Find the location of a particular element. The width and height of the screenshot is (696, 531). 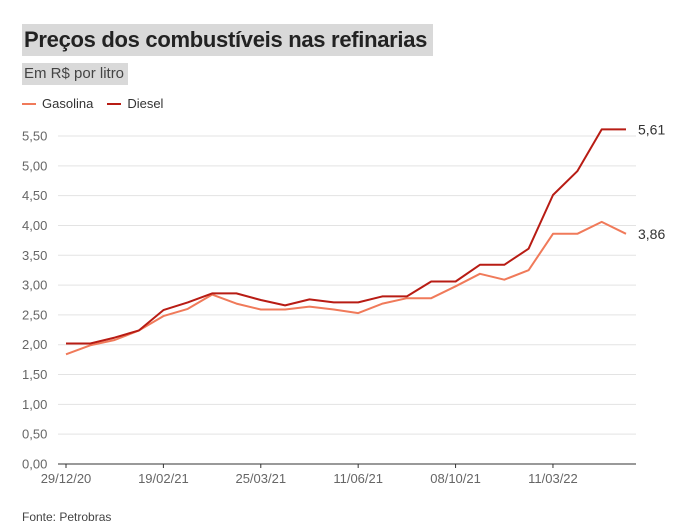

x-tick-label: 19/02/21 is located at coordinates (163, 478).